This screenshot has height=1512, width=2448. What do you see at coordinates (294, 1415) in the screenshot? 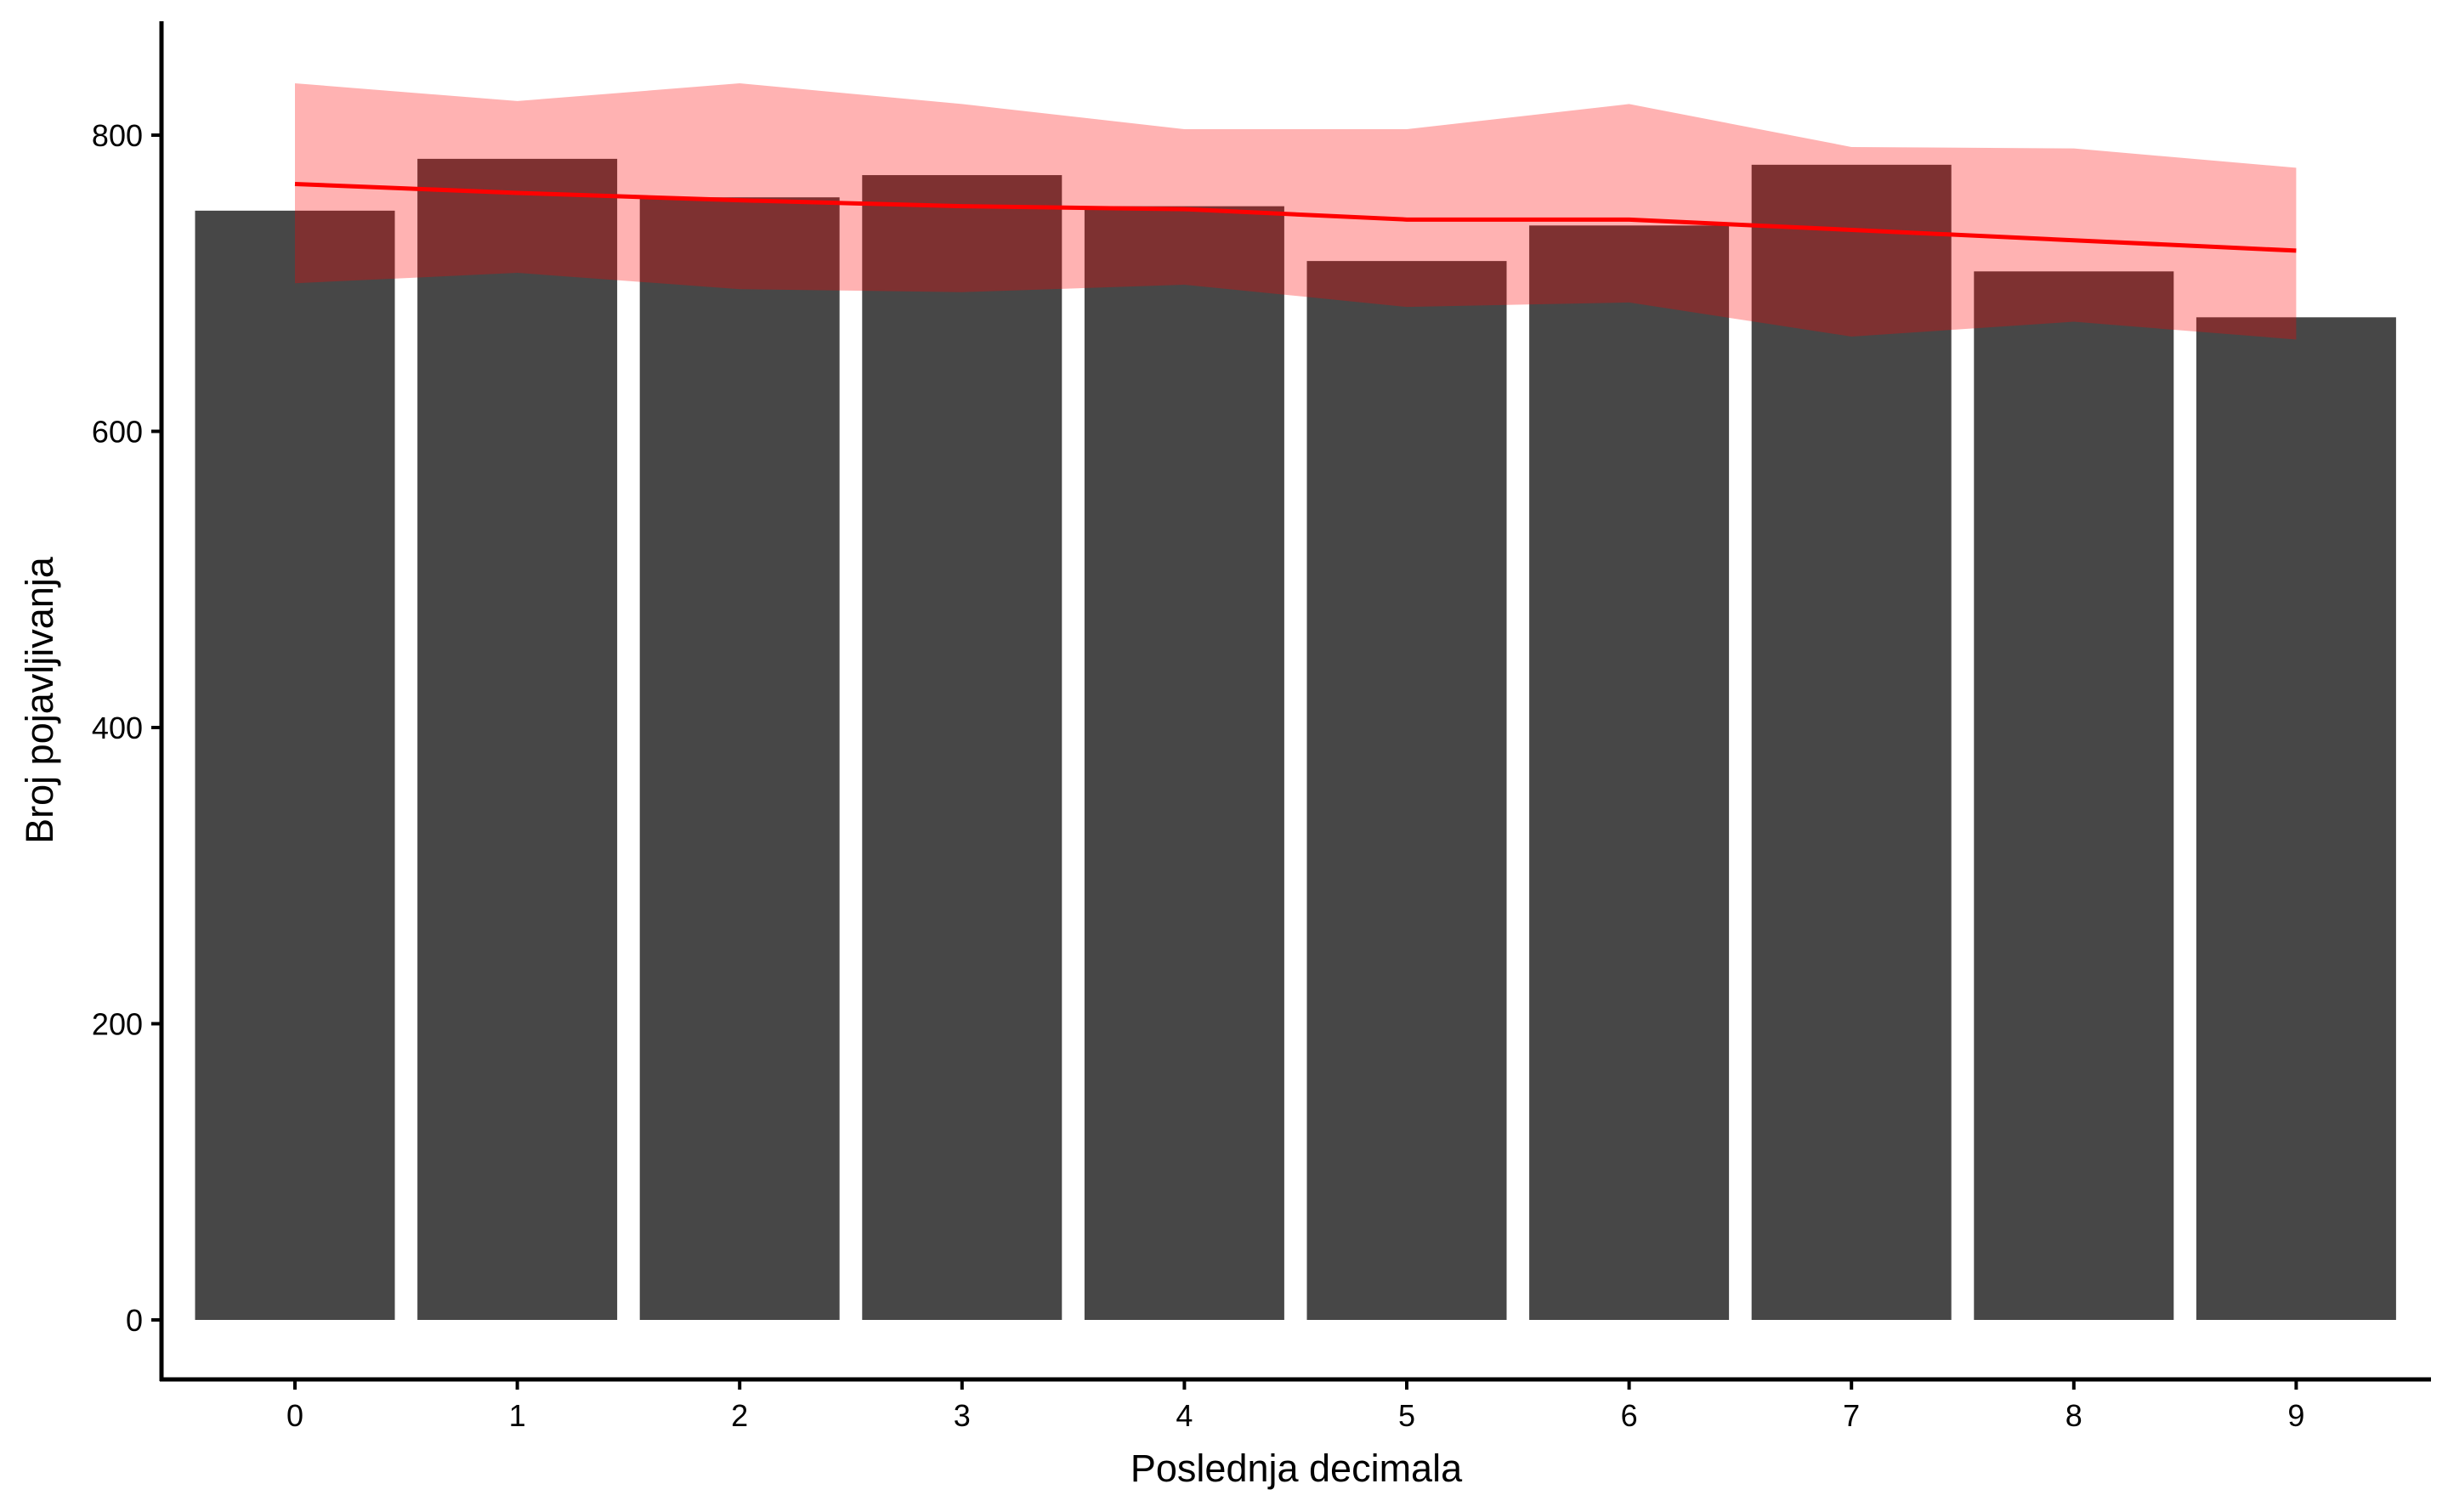
I see `x-tick-label-0: 0` at bounding box center [294, 1415].